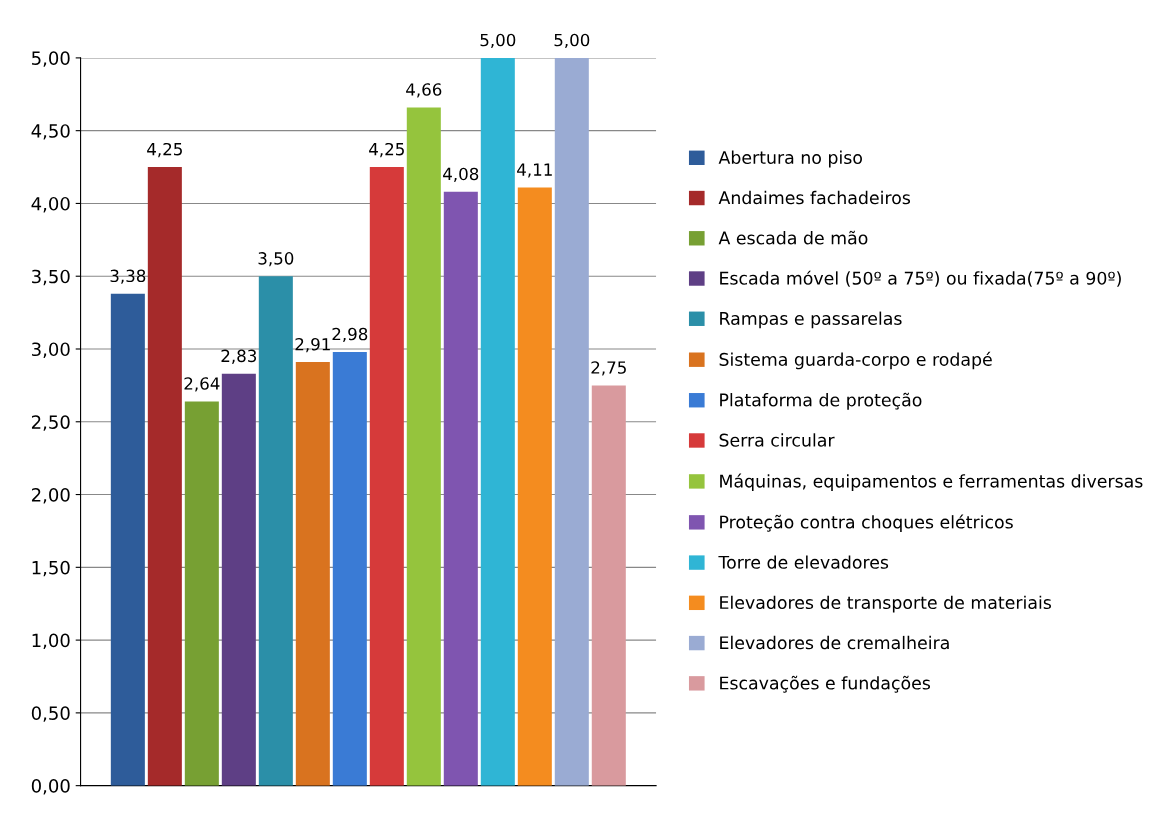 The height and width of the screenshot is (827, 1151). Describe the element at coordinates (834, 642) in the screenshot. I see `legend-label: Elevadores de cremalheira` at that location.